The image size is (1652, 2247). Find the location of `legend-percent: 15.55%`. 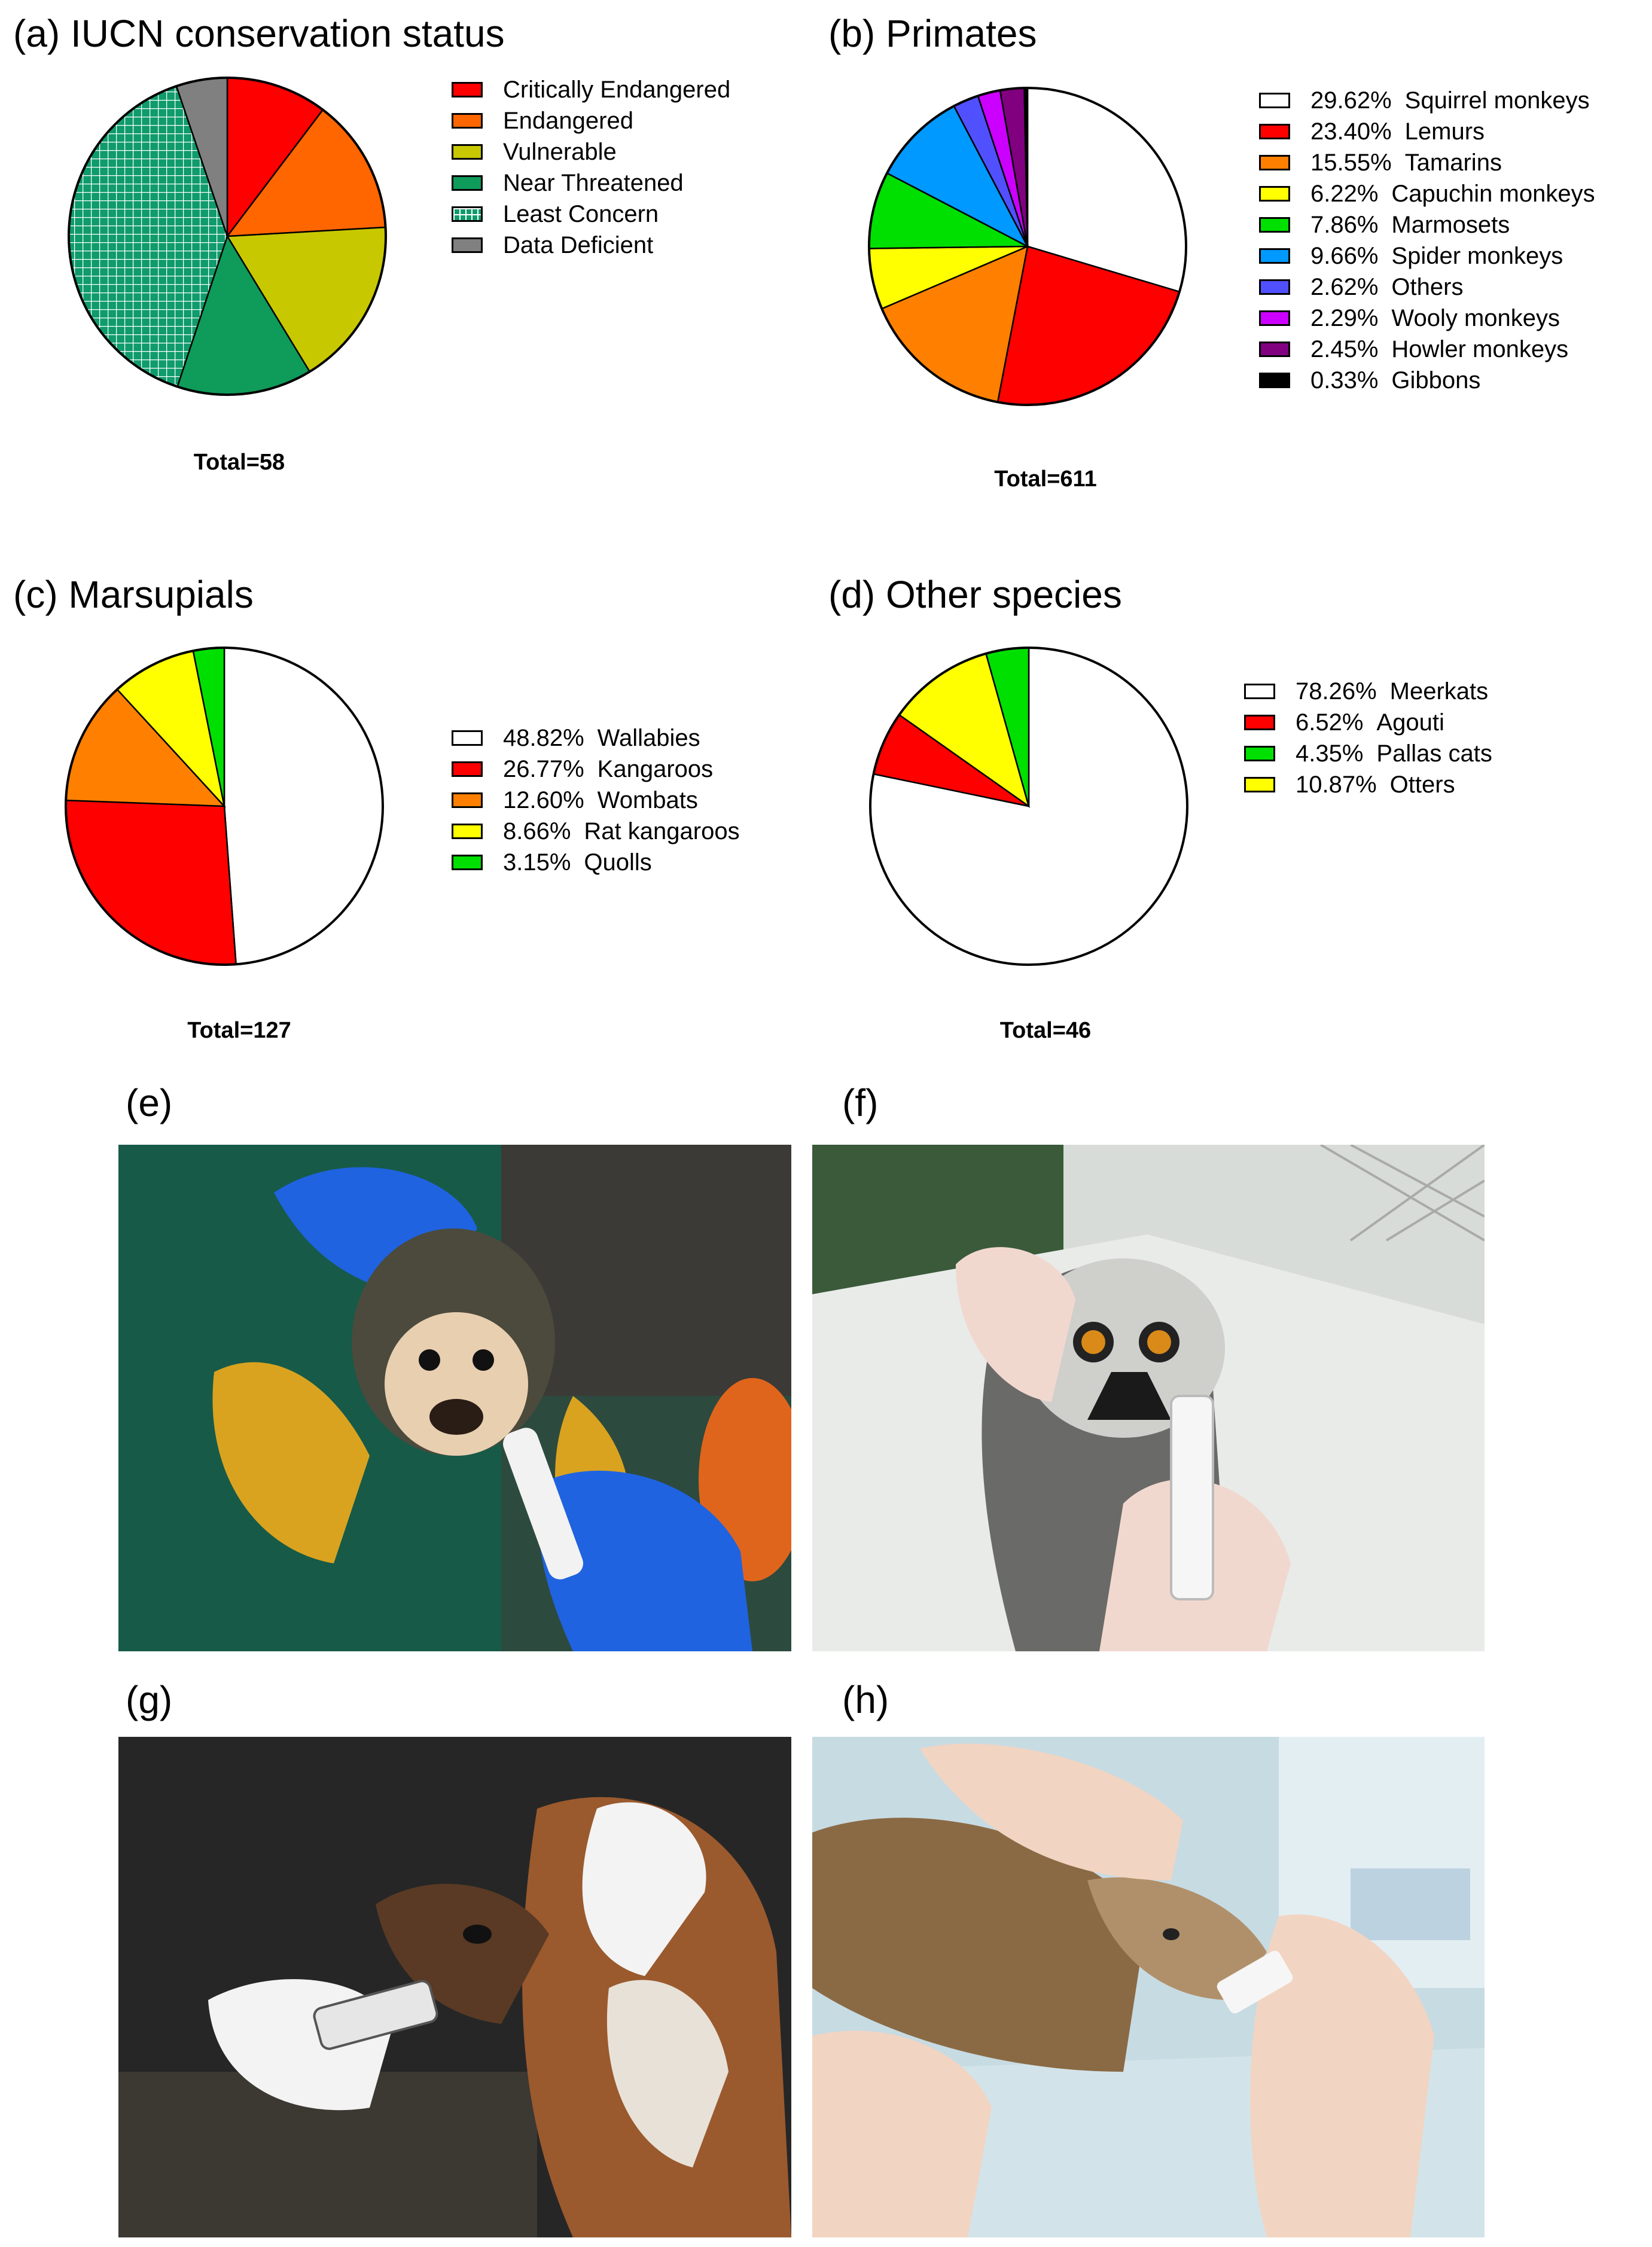

legend-percent: 15.55% is located at coordinates (1351, 163).